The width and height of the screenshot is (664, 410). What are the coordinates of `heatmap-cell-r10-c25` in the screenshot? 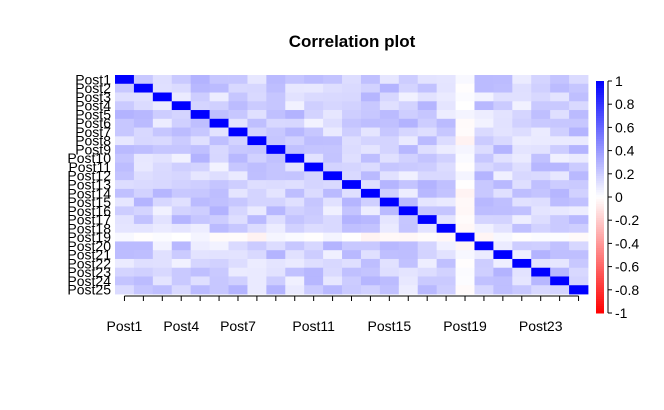 It's located at (579, 158).